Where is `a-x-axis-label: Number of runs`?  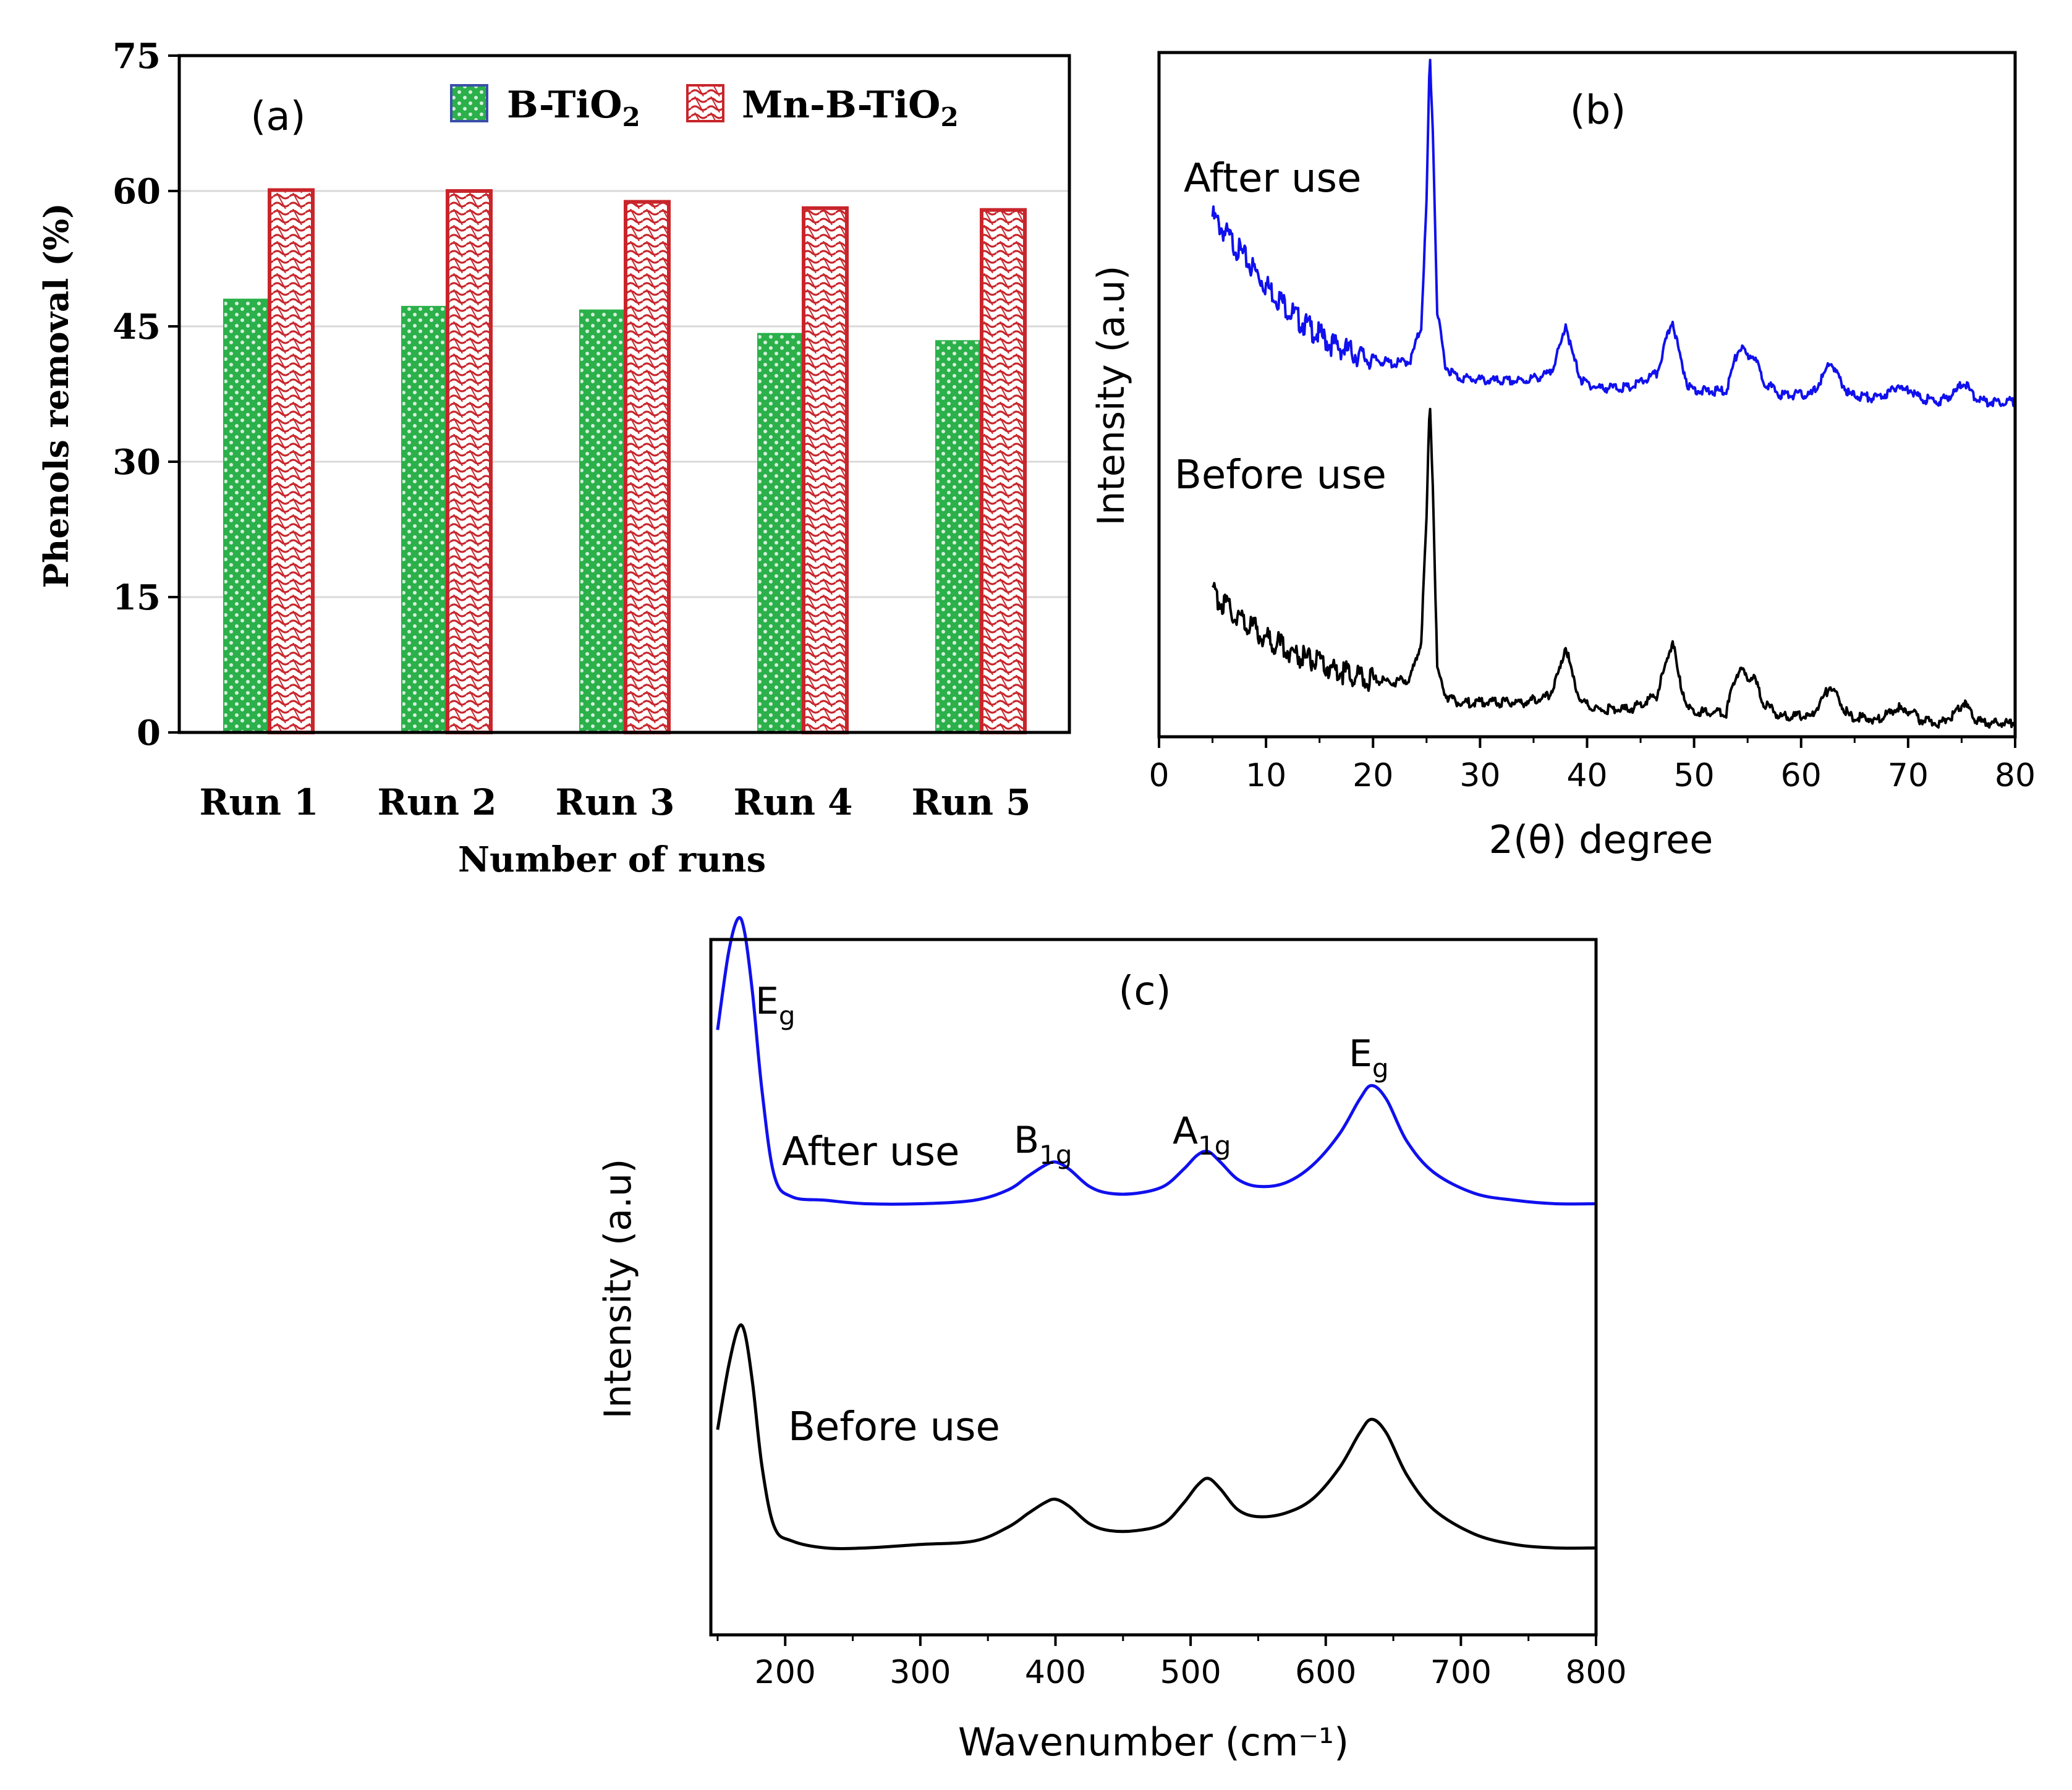
a-x-axis-label: Number of runs is located at coordinates (612, 860).